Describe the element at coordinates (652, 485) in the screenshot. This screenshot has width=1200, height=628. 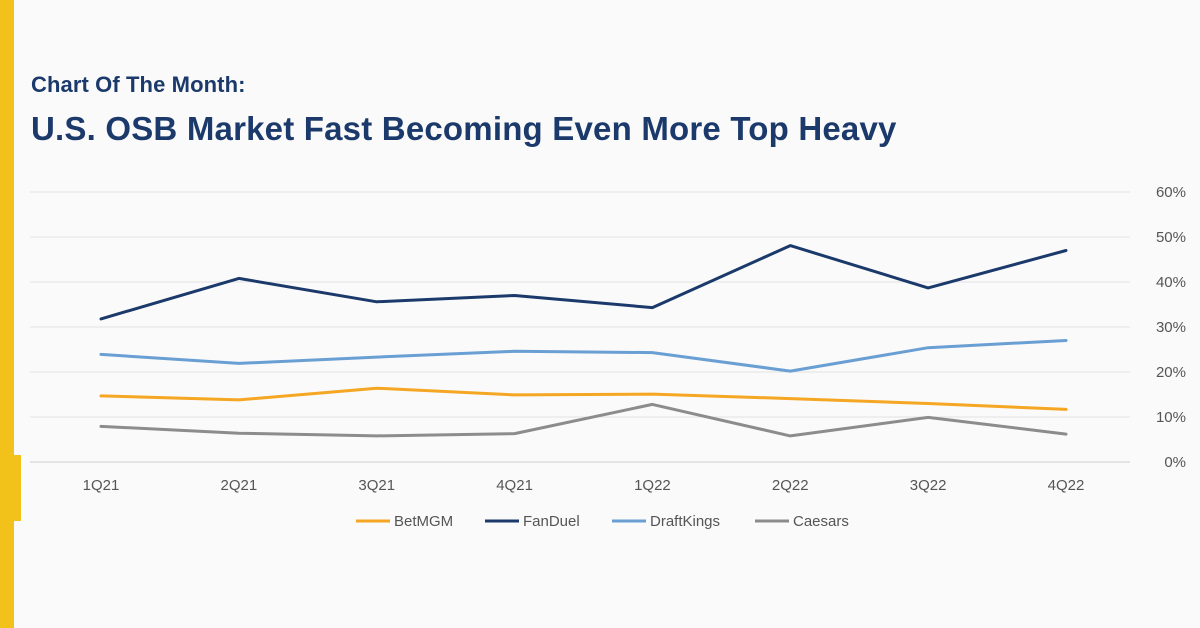
I see `x-tick-label: 1Q22` at that location.